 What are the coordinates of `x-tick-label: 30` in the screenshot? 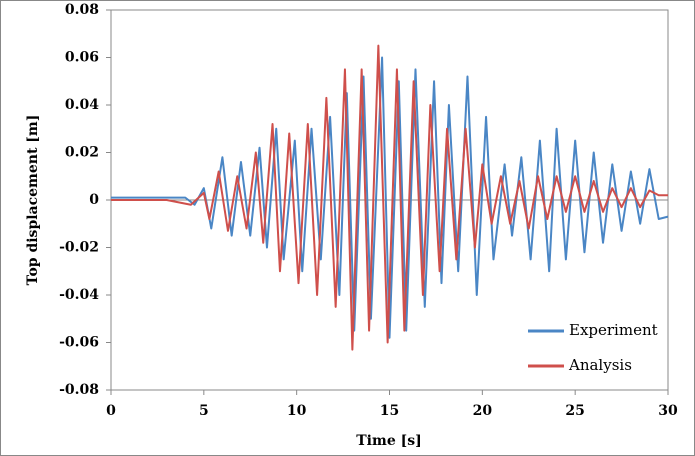 It's located at (668, 411).